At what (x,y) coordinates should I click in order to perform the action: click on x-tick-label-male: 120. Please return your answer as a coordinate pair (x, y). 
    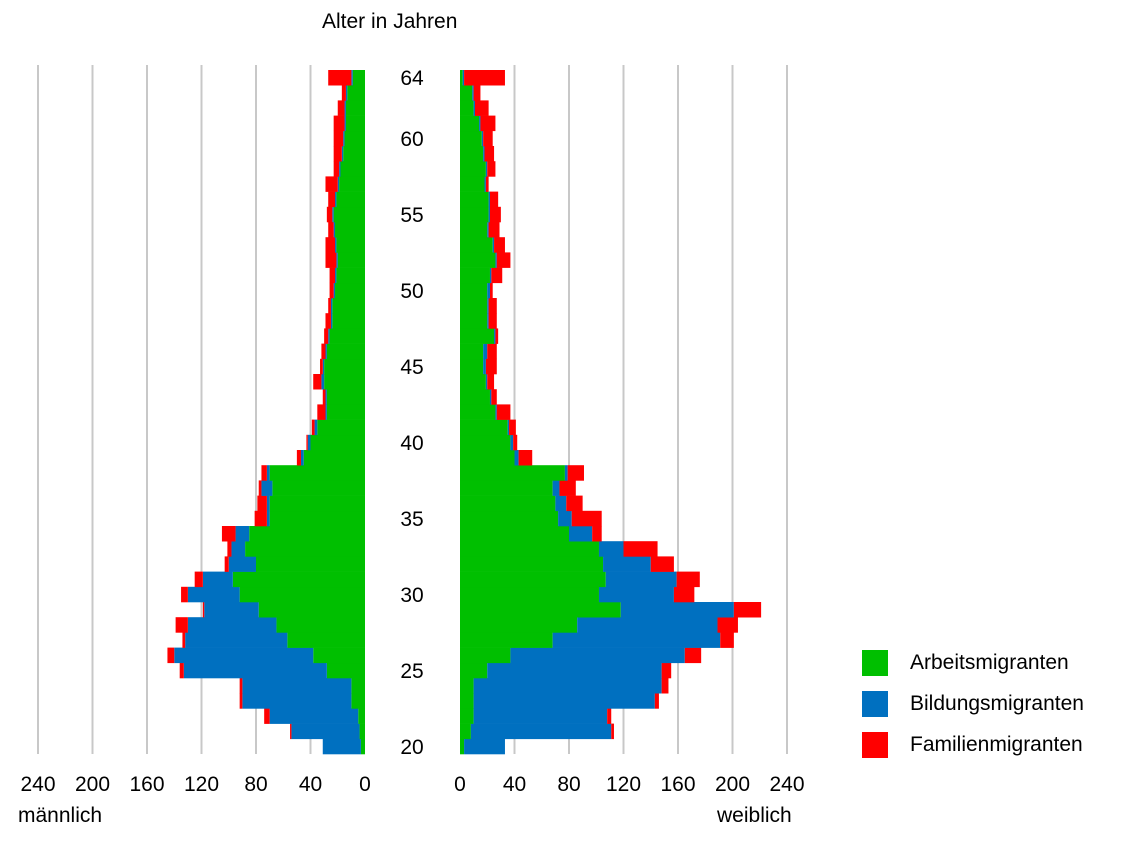
    Looking at the image, I should click on (201, 784).